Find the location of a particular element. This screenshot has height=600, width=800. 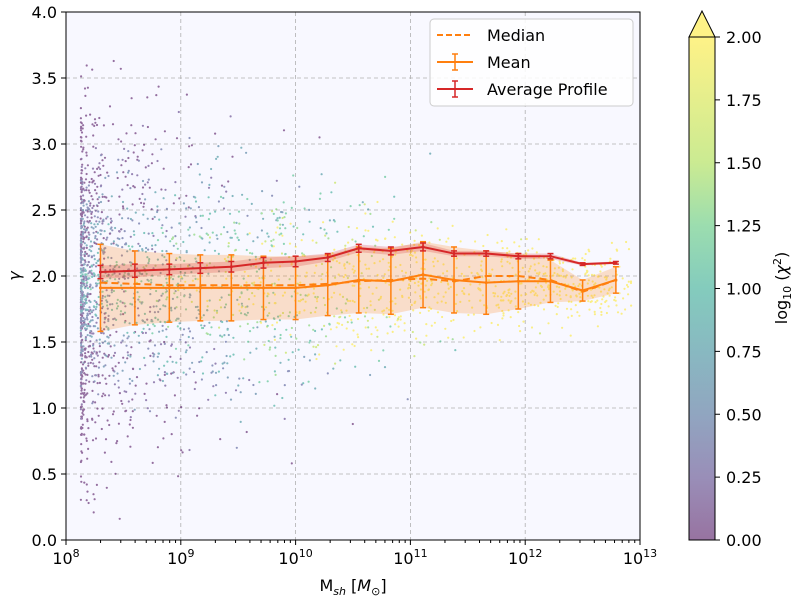

colorbar-tick-label: 1.50 is located at coordinates (744, 163).